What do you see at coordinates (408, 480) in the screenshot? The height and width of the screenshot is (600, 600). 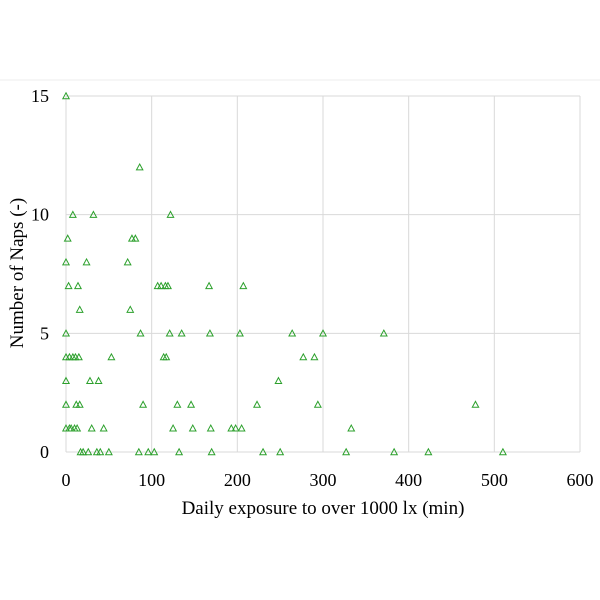 I see `x-tick-label: 400` at bounding box center [408, 480].